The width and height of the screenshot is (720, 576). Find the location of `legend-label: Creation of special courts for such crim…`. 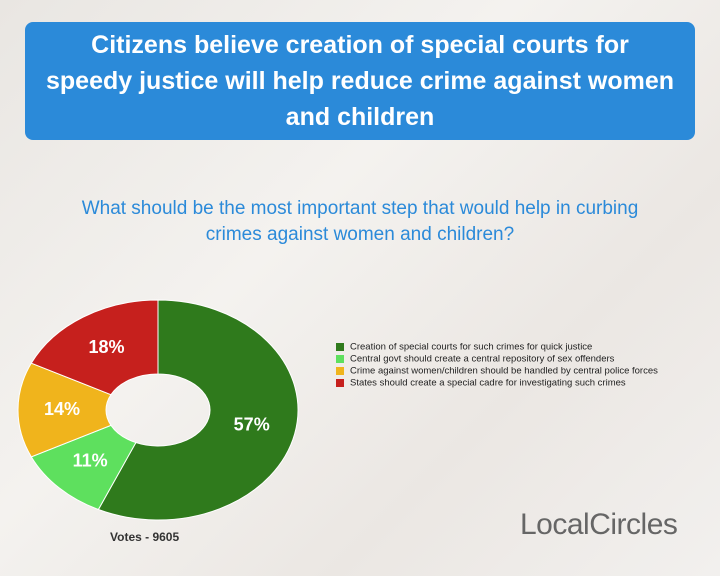

legend-label: Creation of special courts for such crim… is located at coordinates (471, 347).